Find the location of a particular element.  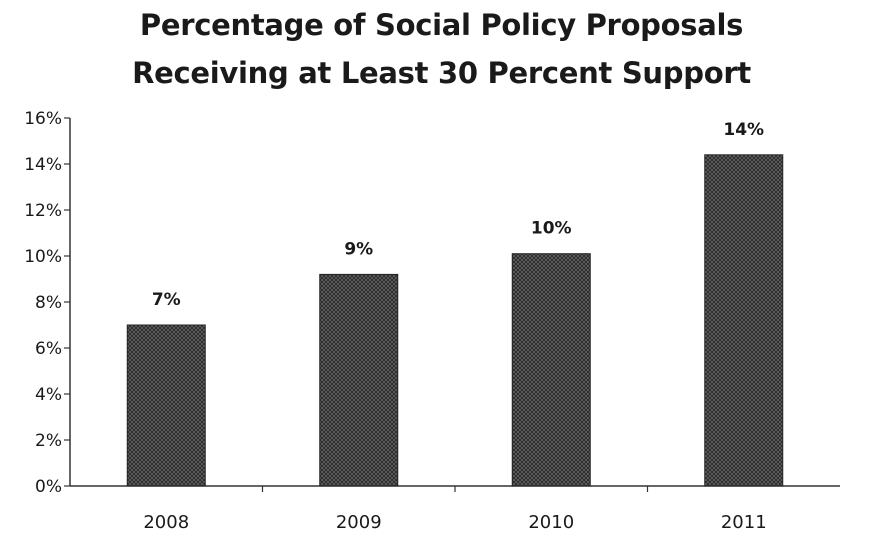

y-tick-label: 8% is located at coordinates (48, 303).